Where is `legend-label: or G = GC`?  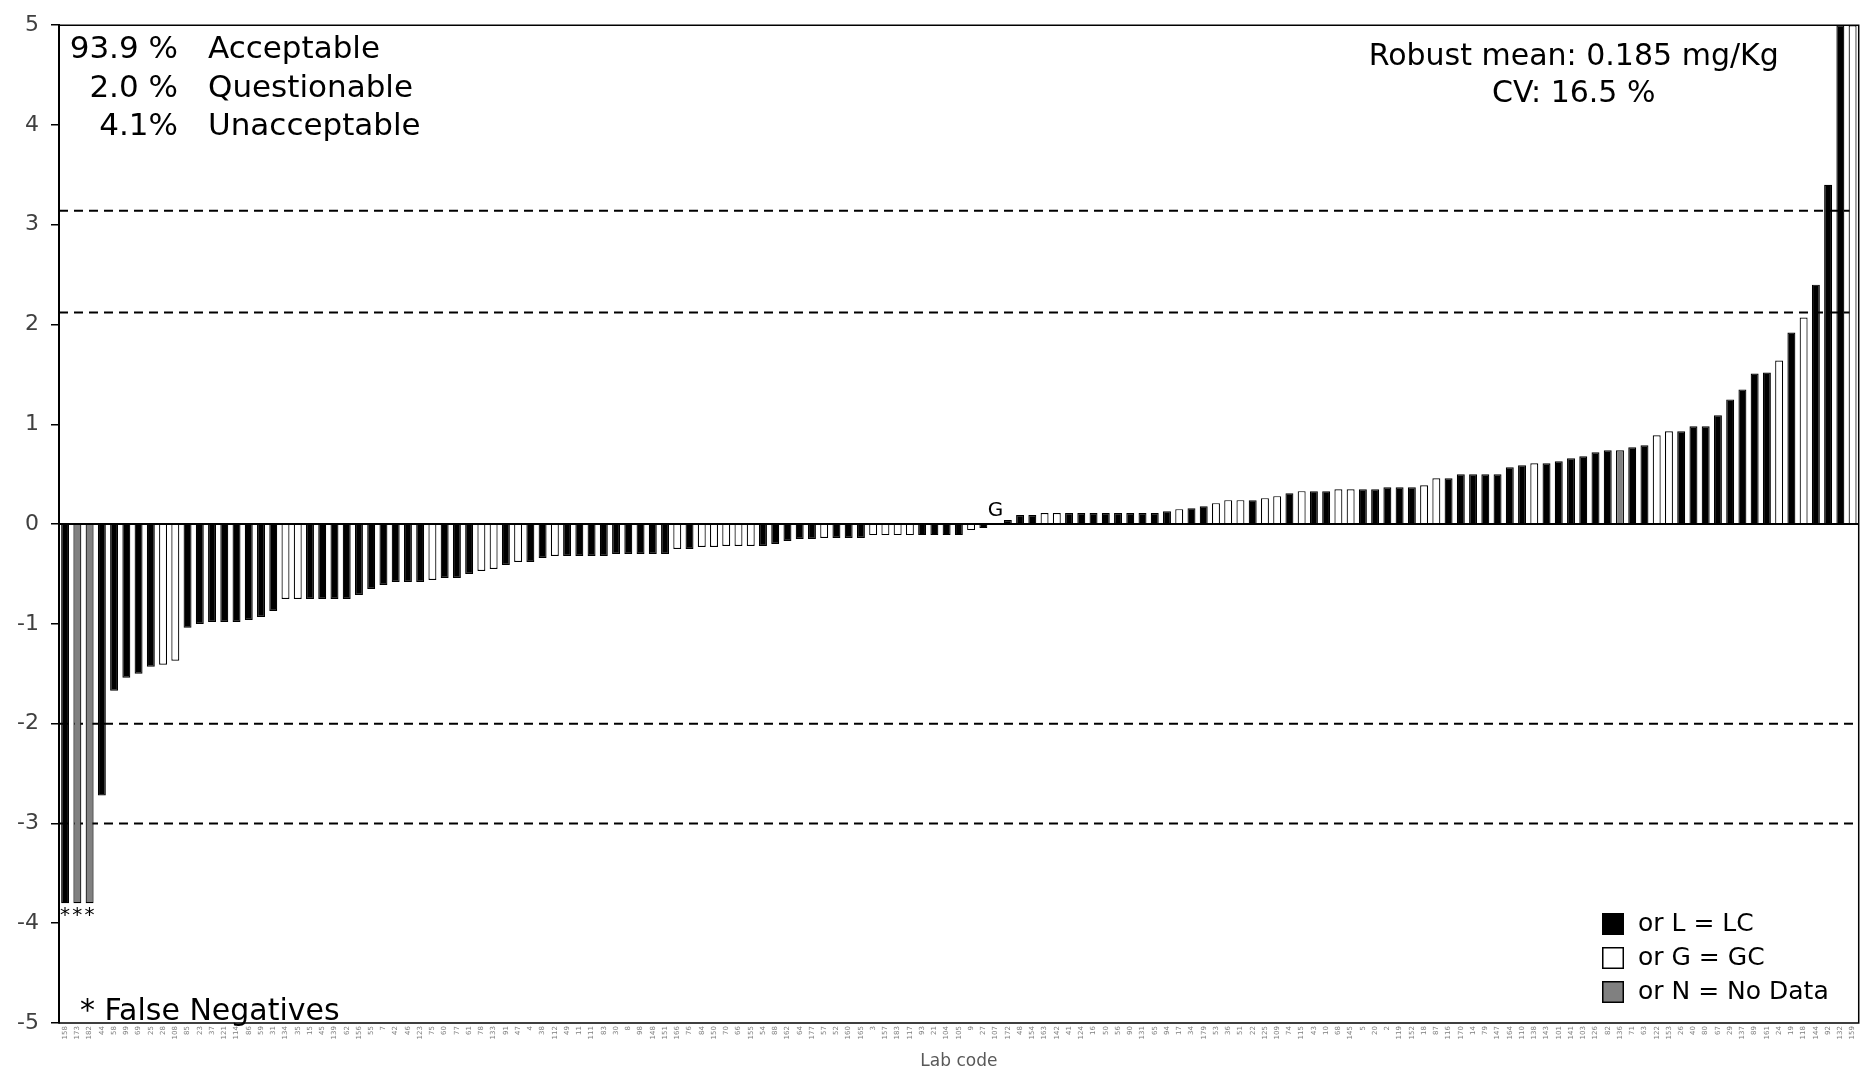
legend-label: or G = GC is located at coordinates (1701, 956).